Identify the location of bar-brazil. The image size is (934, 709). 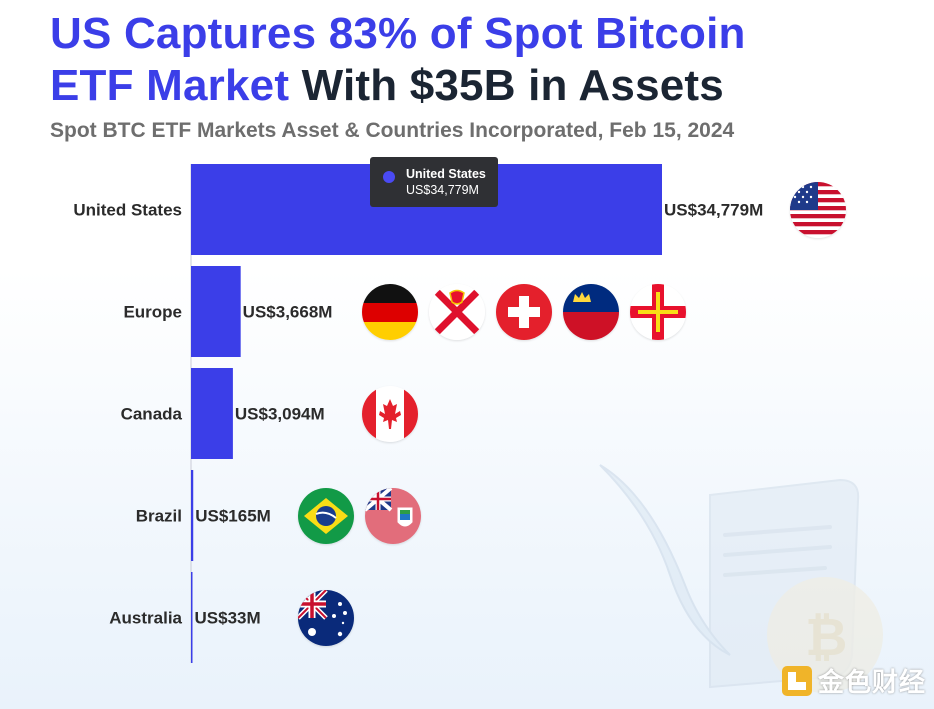
(192, 515).